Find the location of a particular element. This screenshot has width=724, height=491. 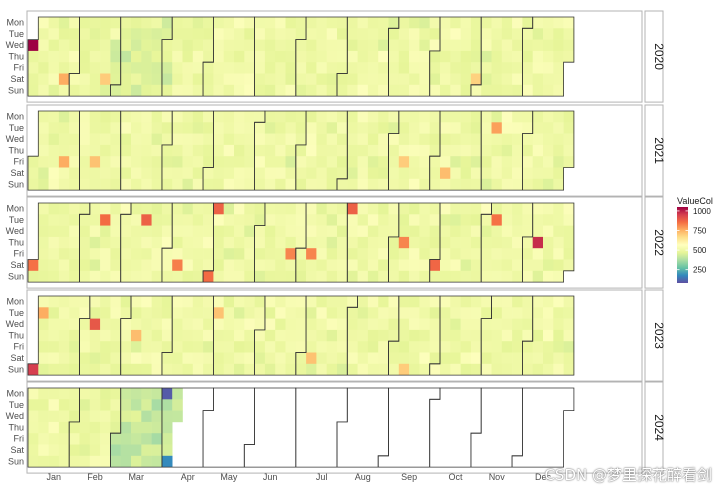

month-label-aug: Aug is located at coordinates (363, 477).